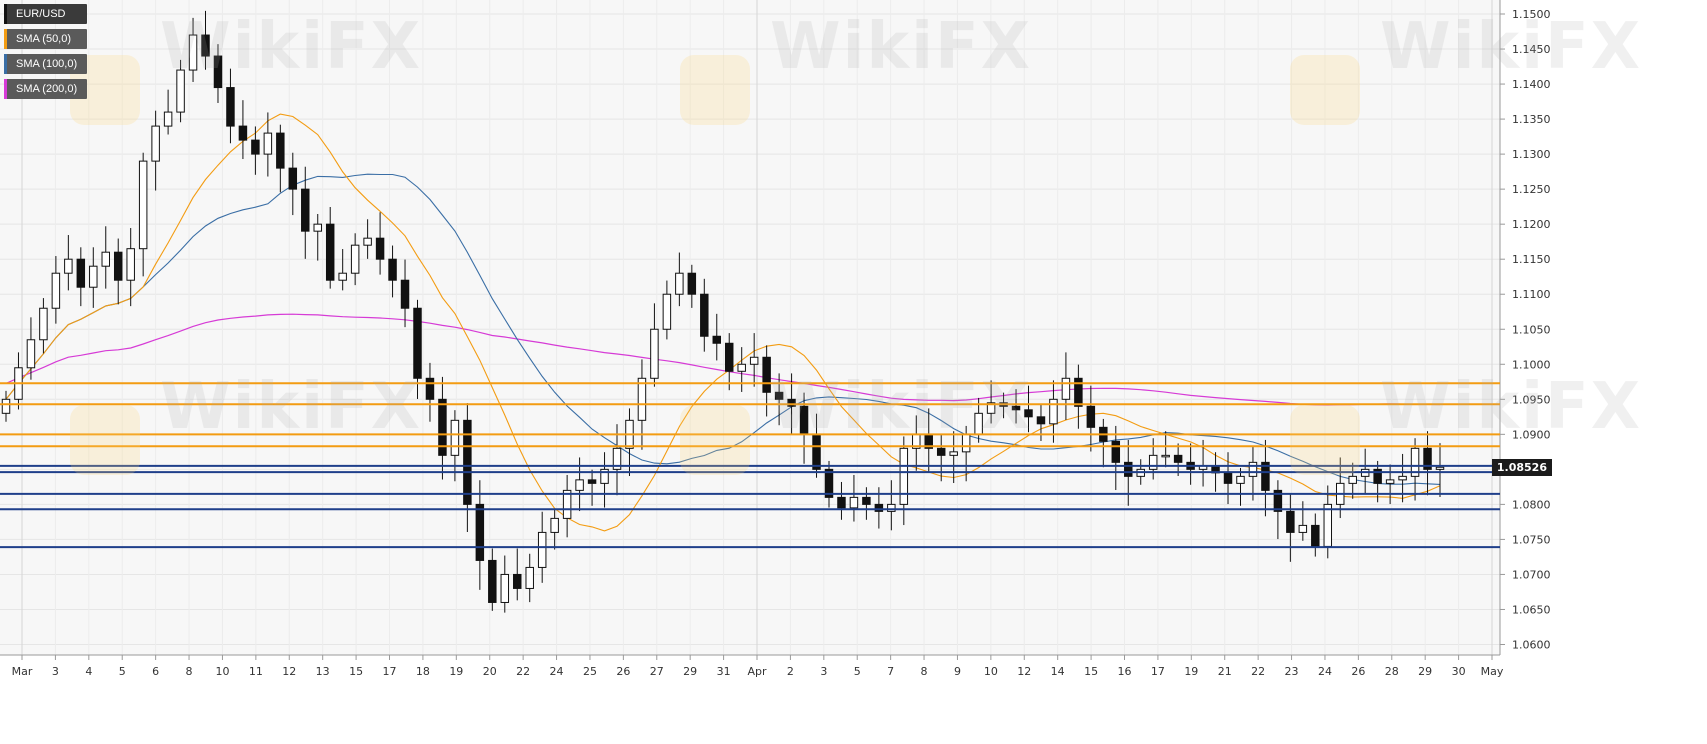  I want to click on x-tick-label: 18, so click(423, 671).